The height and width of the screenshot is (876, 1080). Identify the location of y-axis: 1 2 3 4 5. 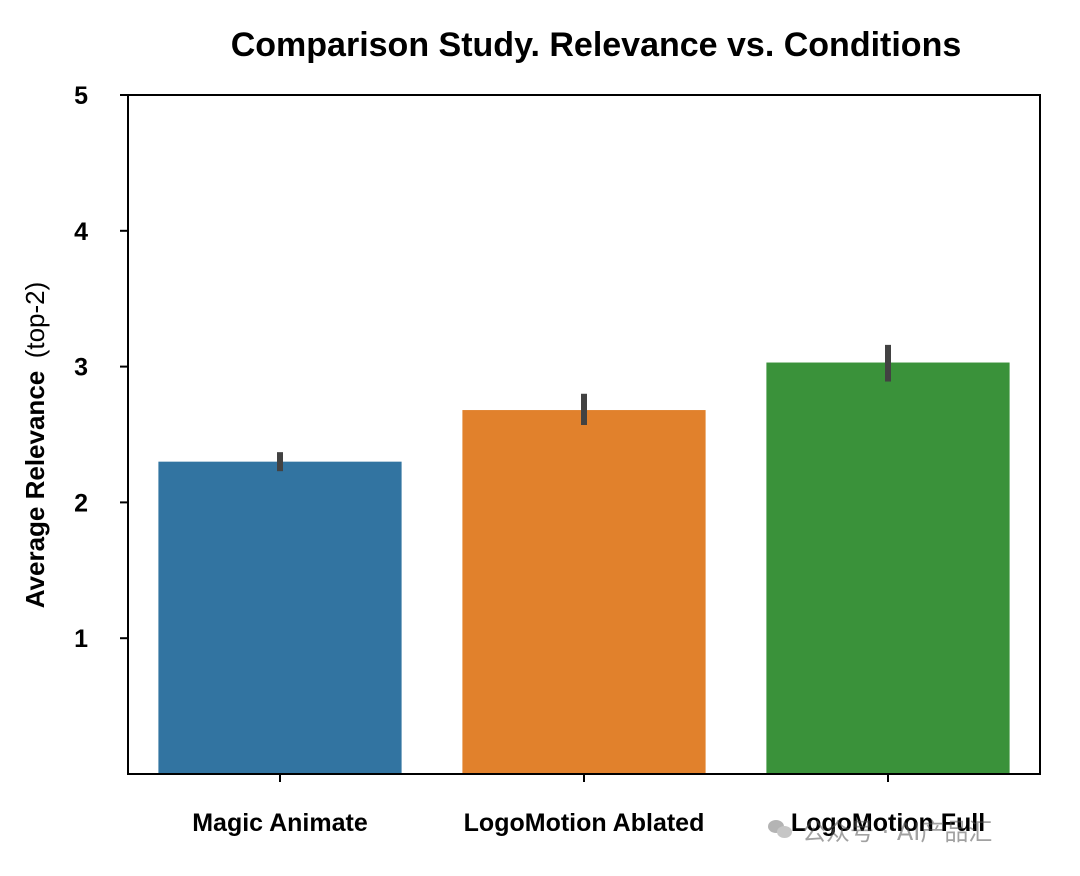
(101, 367).